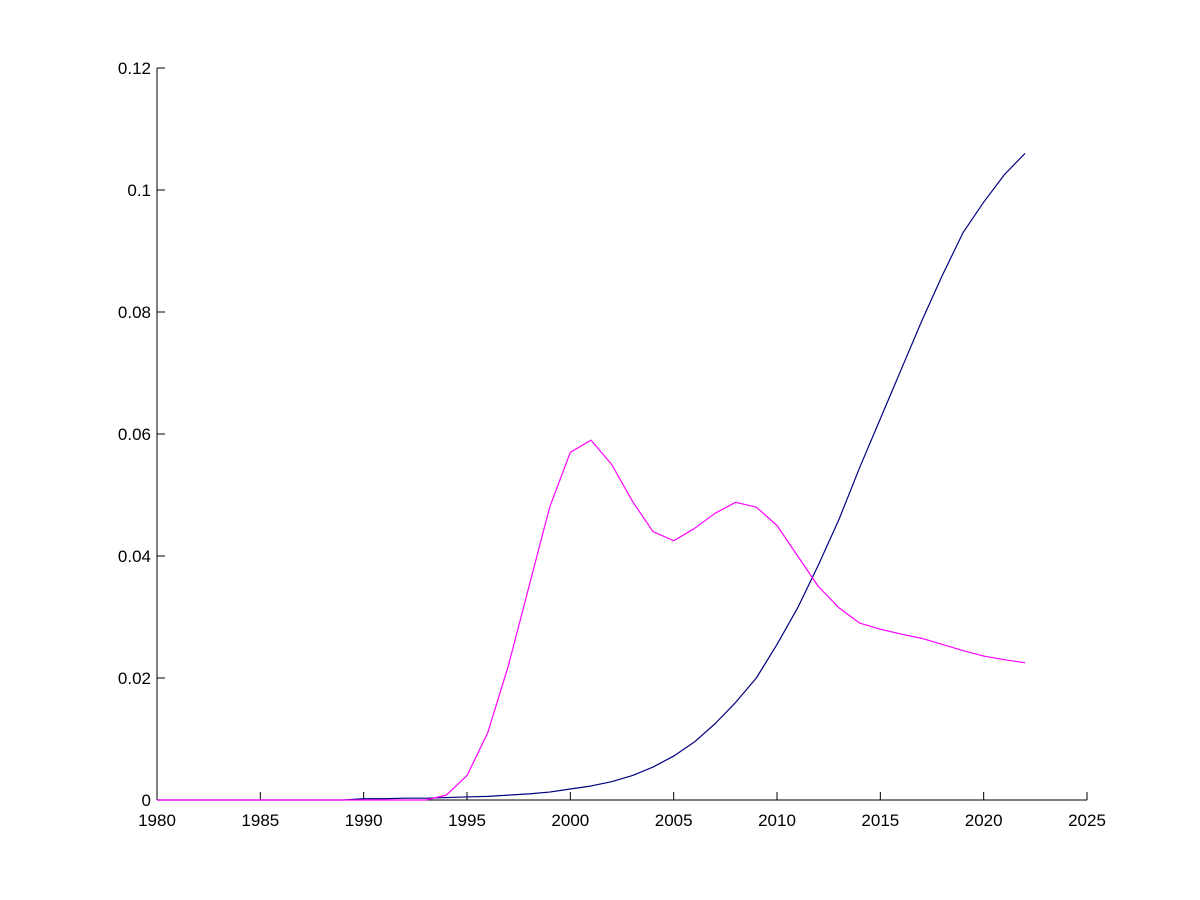  What do you see at coordinates (984, 820) in the screenshot?
I see `x-tick-label: 2020` at bounding box center [984, 820].